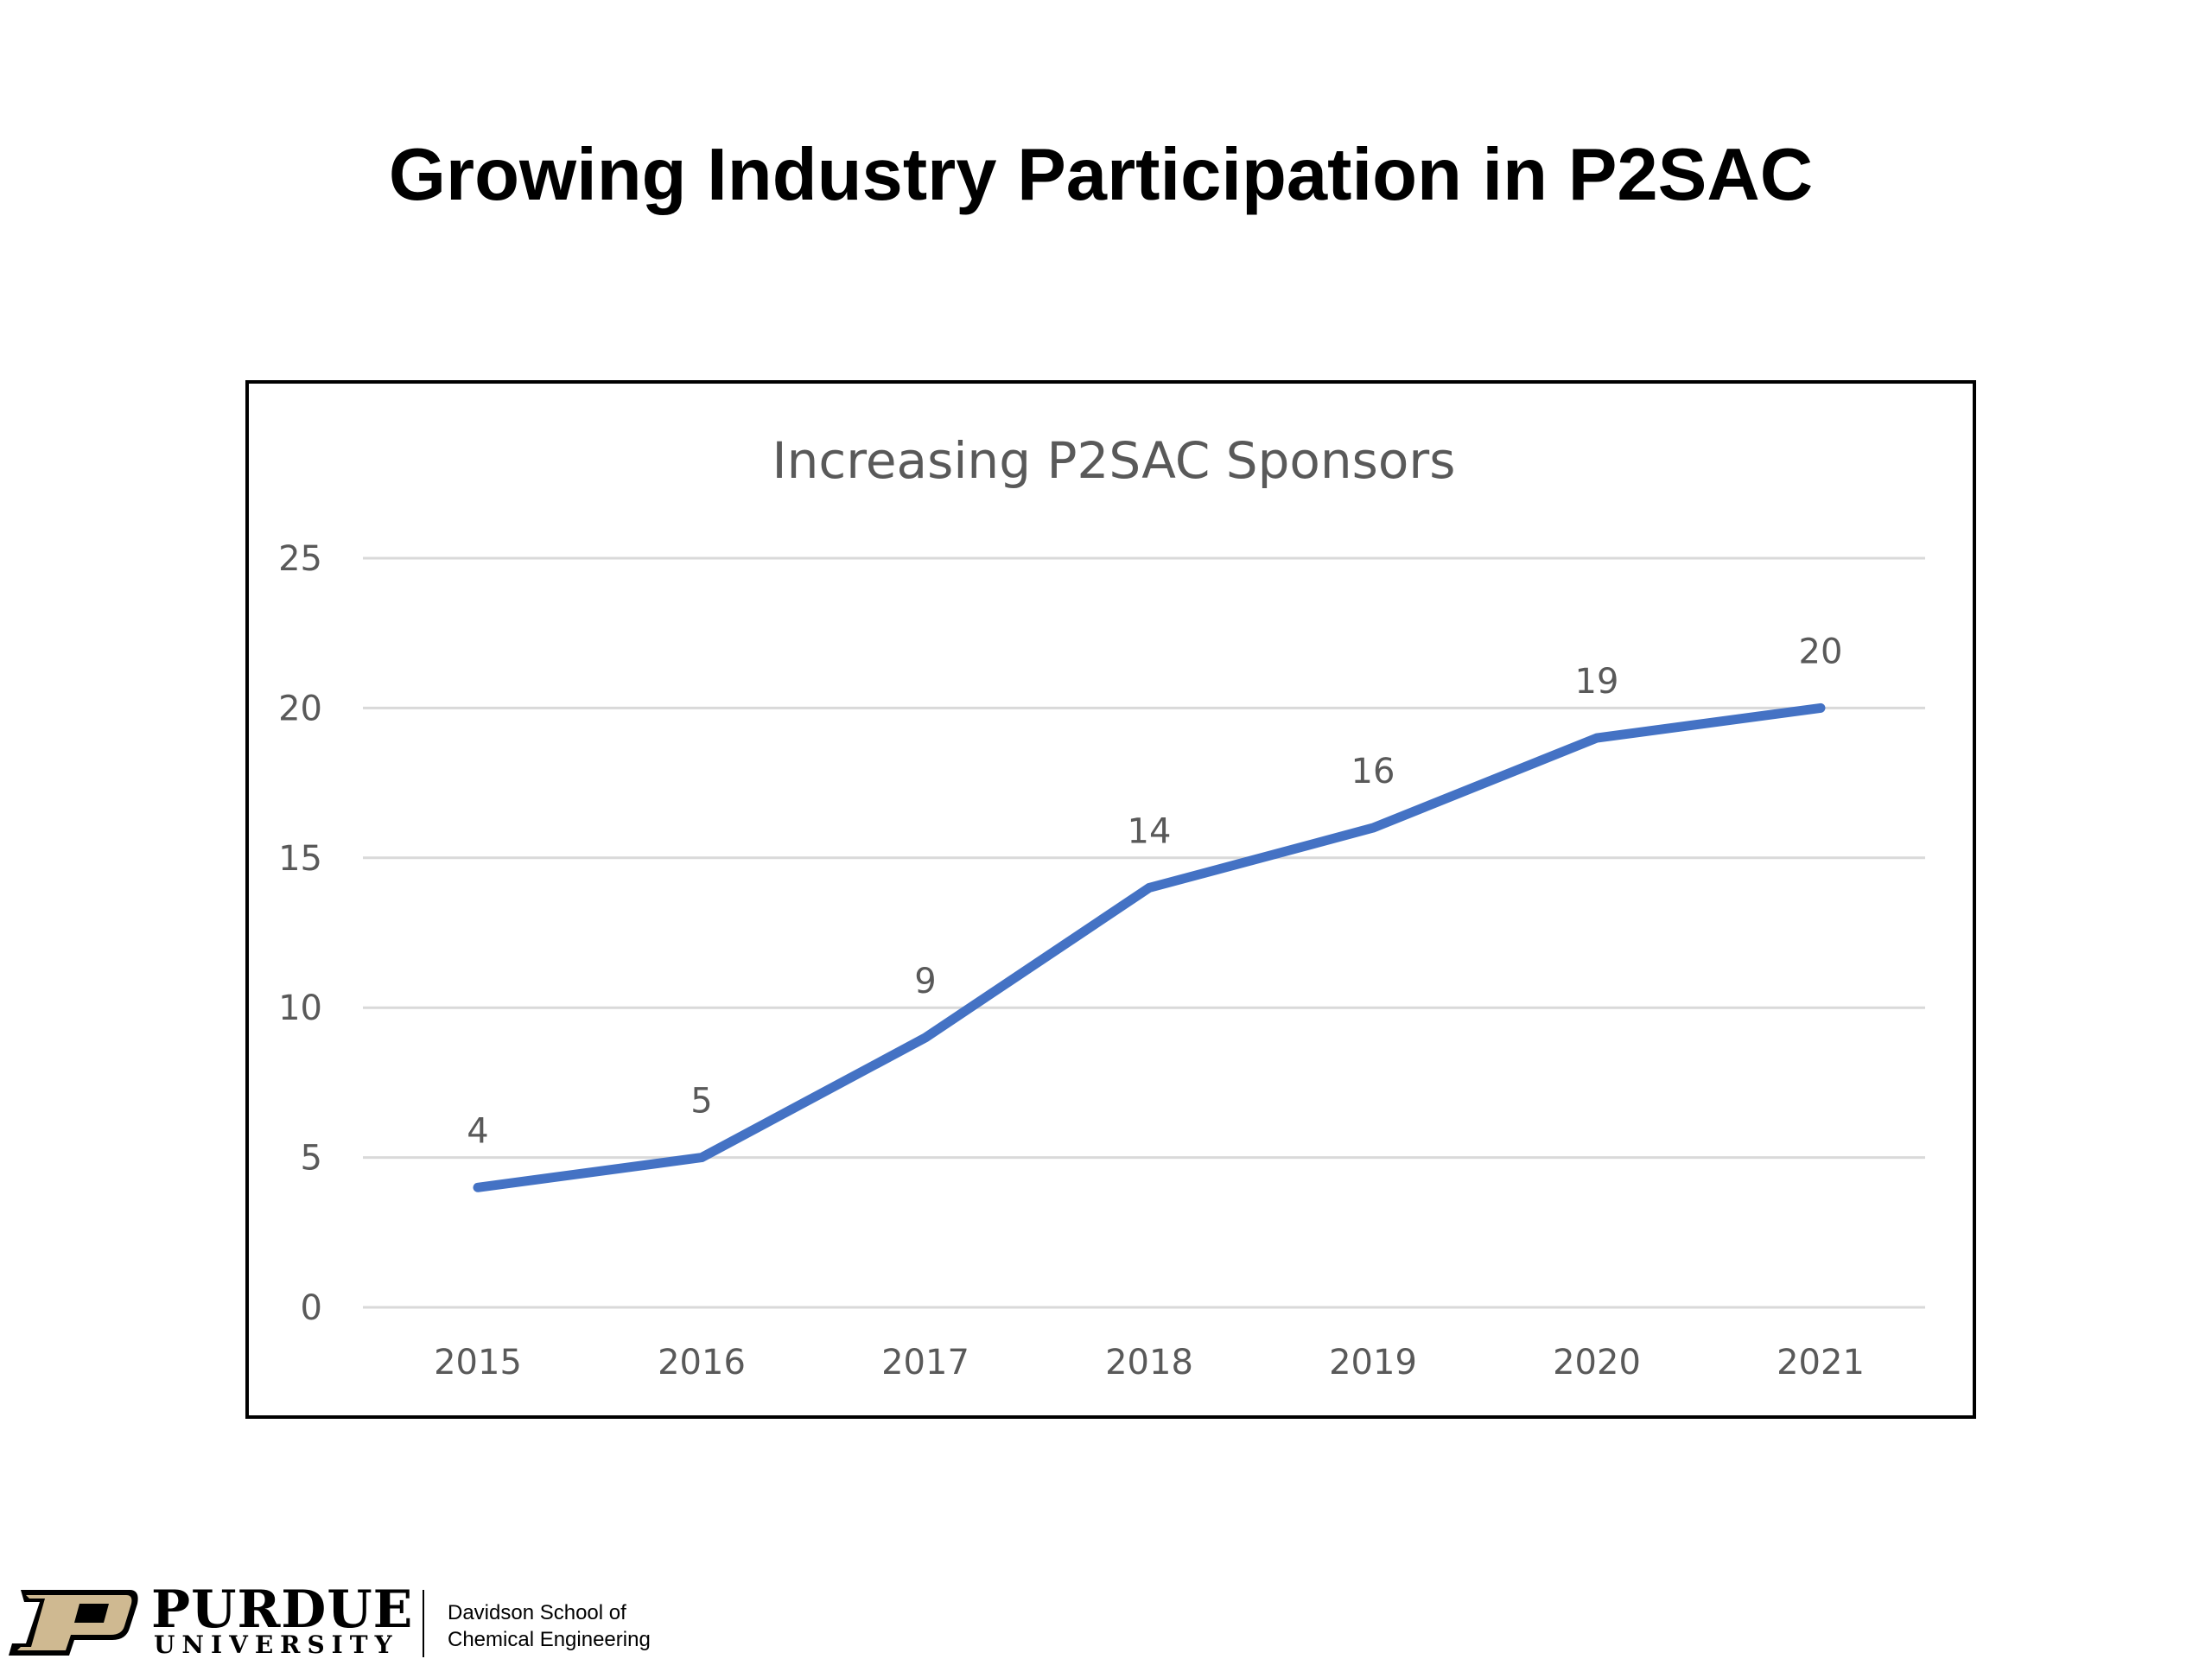 The width and height of the screenshot is (2212, 1659). I want to click on x-tick-label: 2016, so click(702, 1362).